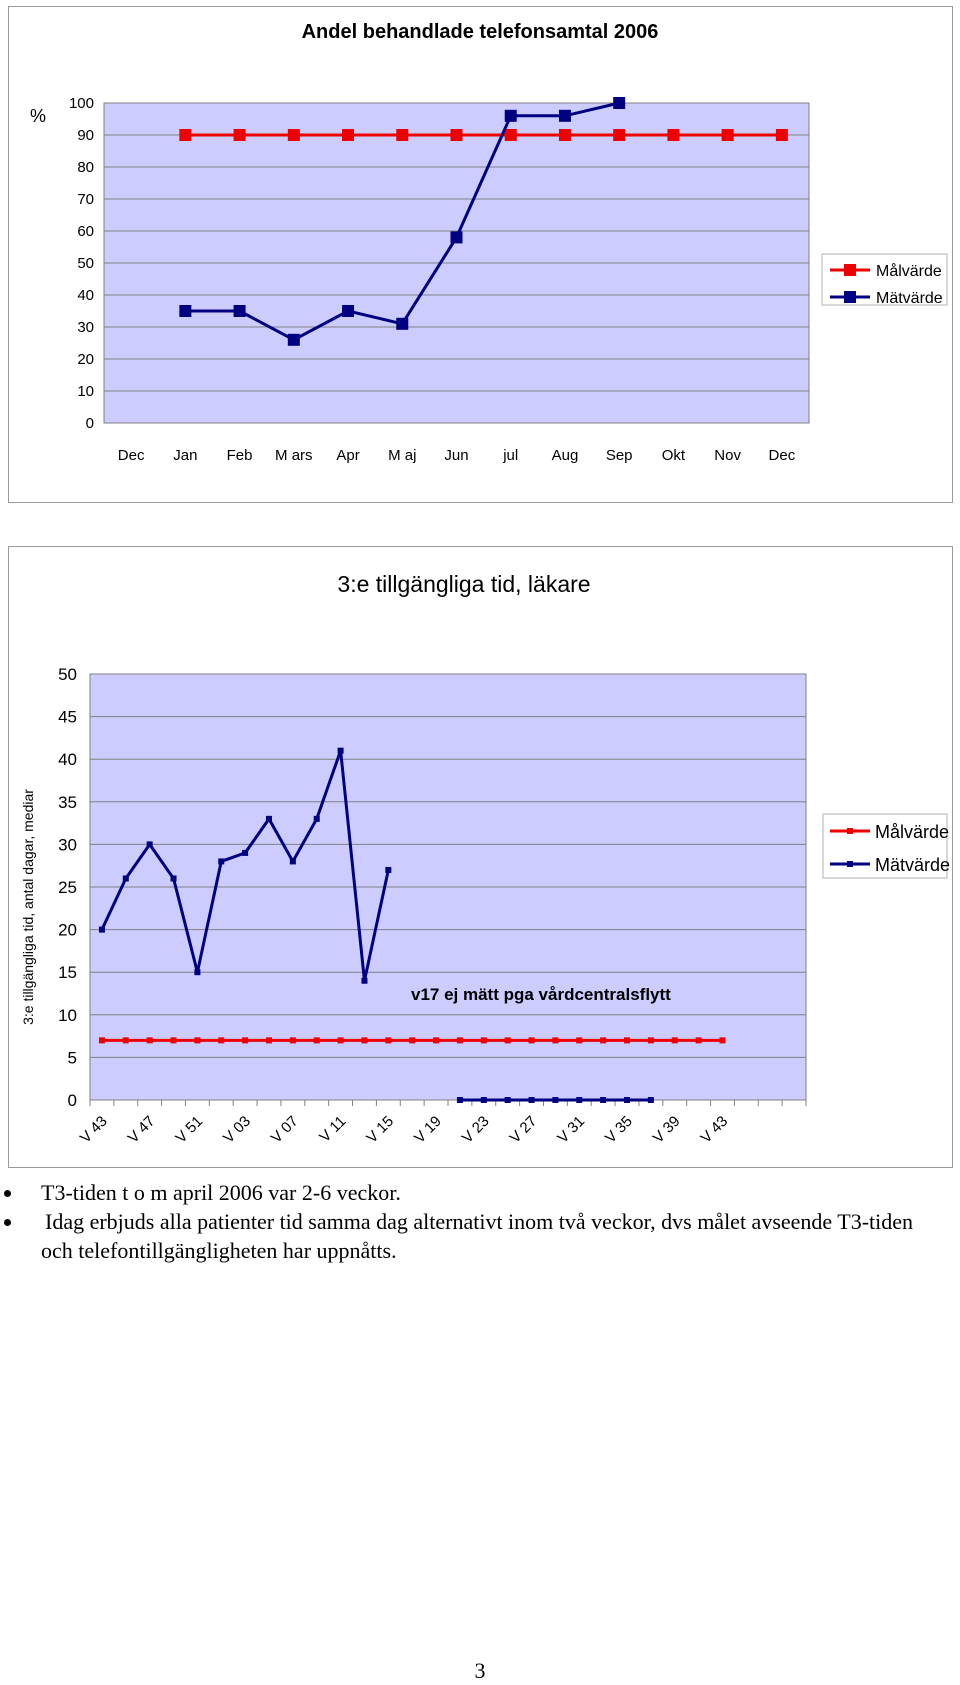 The image size is (960, 1685). I want to click on x-tick-label: V 11, so click(332, 1129).